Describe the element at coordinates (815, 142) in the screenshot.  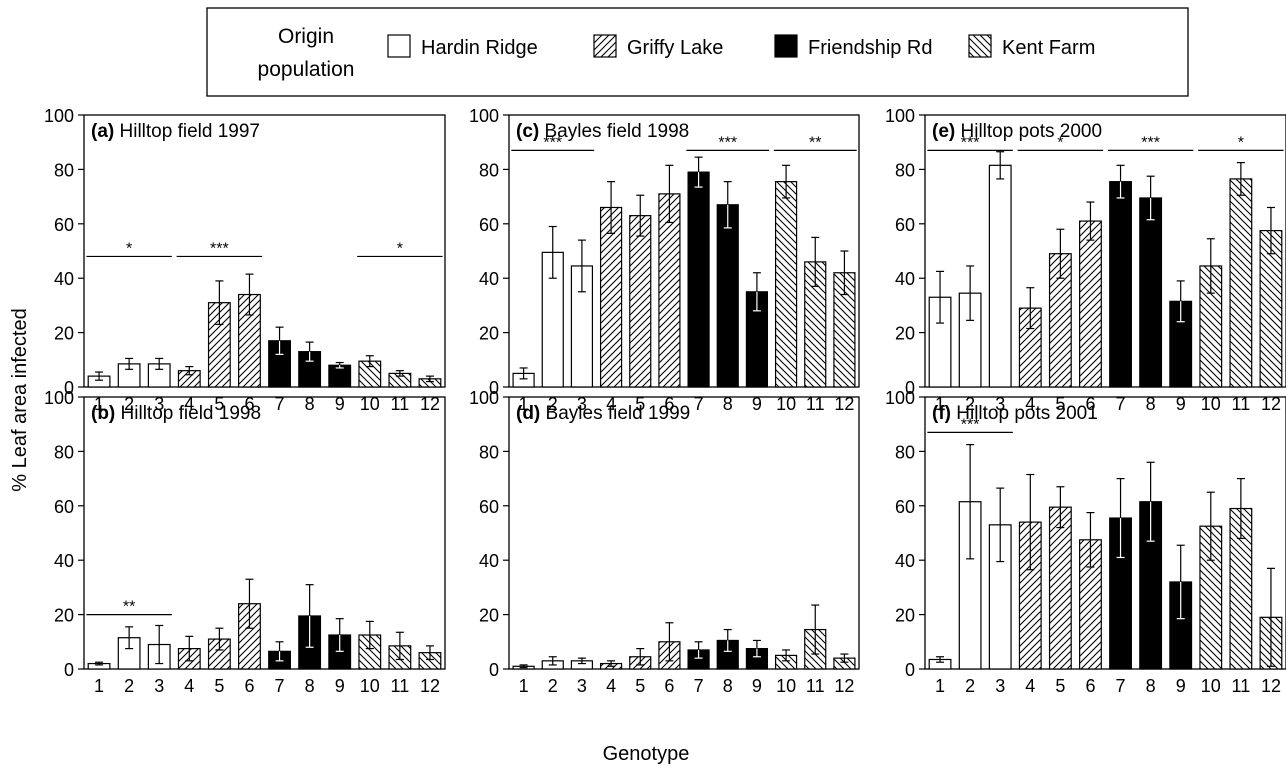
I see `significance-stars: **` at that location.